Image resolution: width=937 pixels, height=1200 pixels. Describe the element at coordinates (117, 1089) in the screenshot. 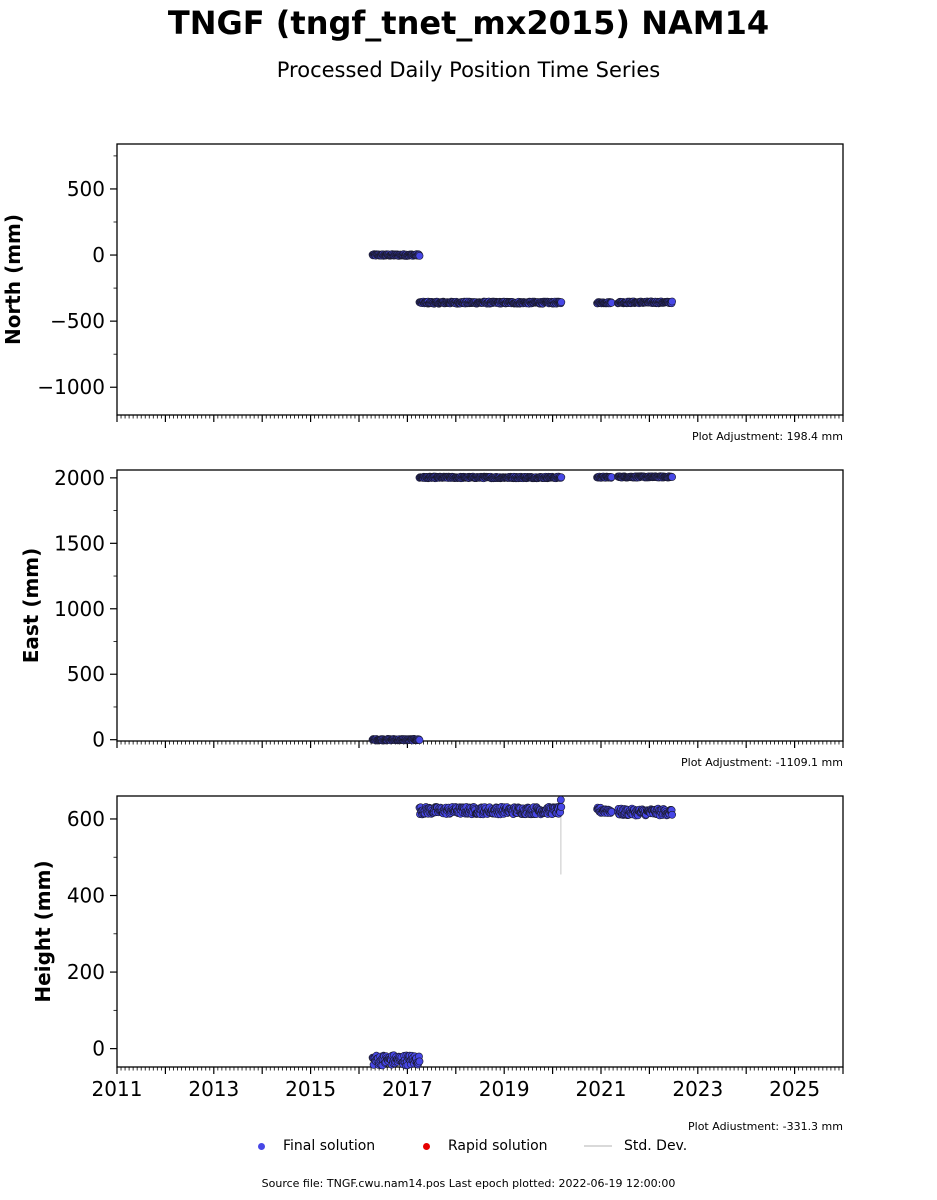

I see `x-tick-label: 2011` at that location.